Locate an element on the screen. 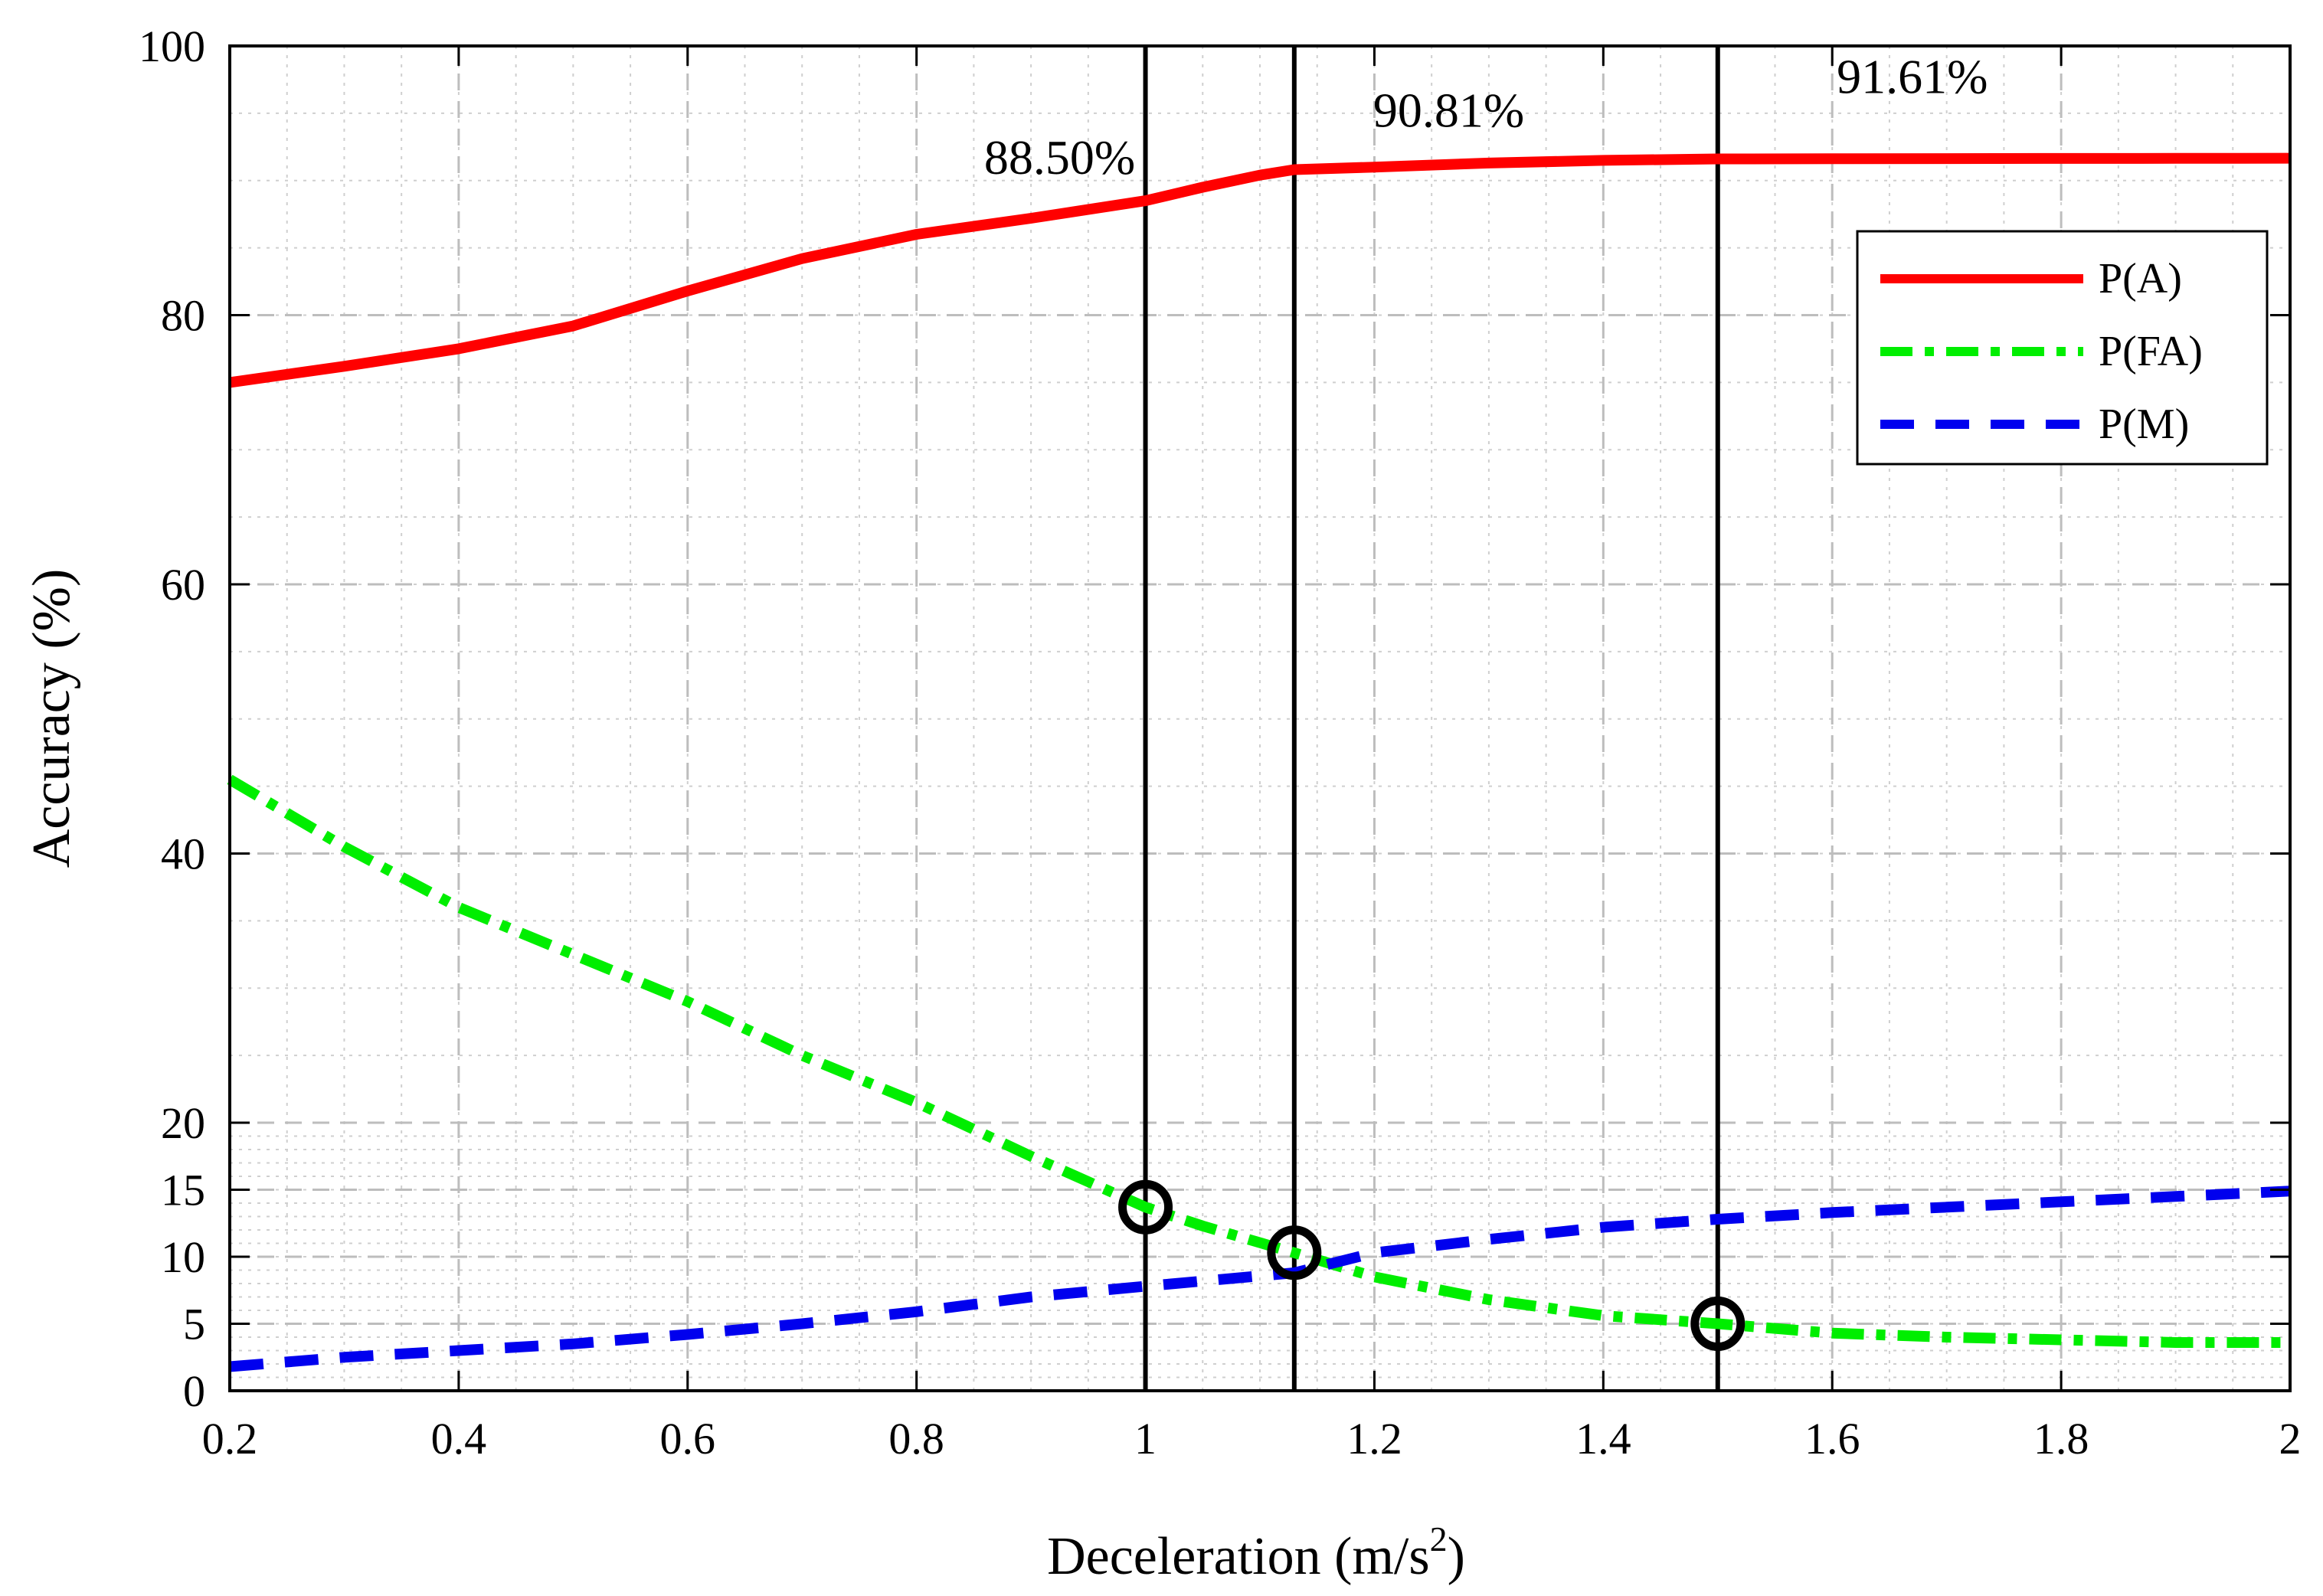 This screenshot has height=1596, width=2323. x-tick-label: 1.6 is located at coordinates (1832, 1439).